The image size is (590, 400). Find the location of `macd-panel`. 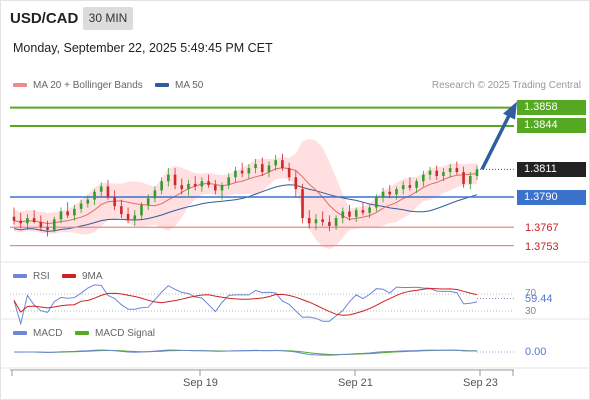

macd-panel is located at coordinates (263, 352).